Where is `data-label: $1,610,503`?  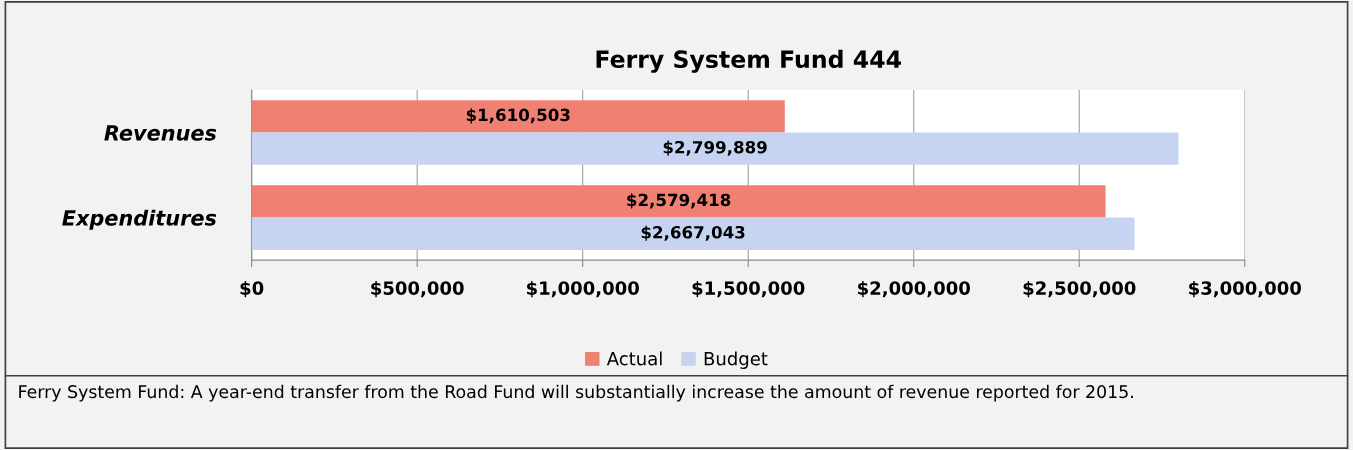 data-label: $1,610,503 is located at coordinates (518, 116).